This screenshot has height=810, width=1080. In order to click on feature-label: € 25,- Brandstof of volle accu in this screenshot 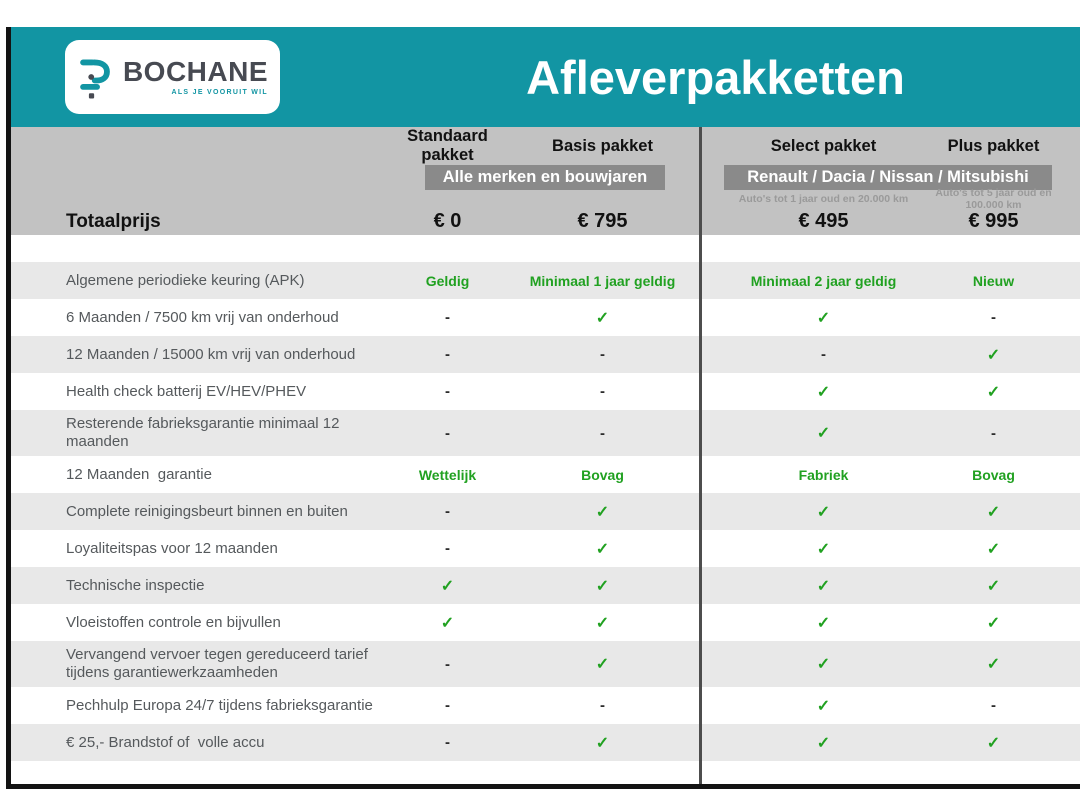, I will do `click(165, 742)`.